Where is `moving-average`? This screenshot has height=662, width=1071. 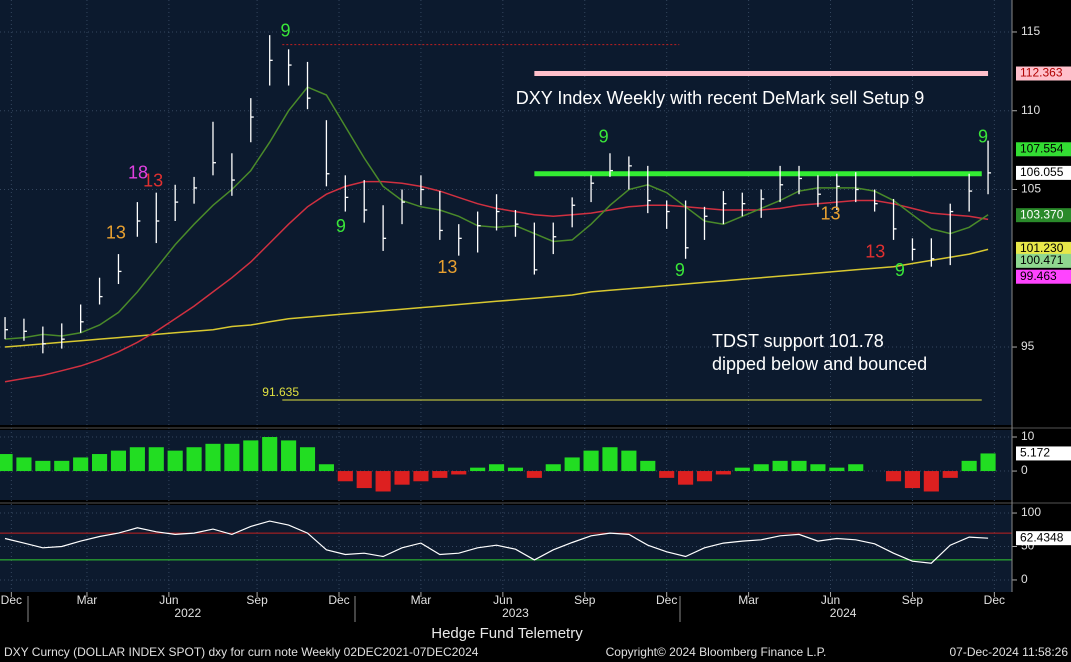
moving-average is located at coordinates (496, 298).